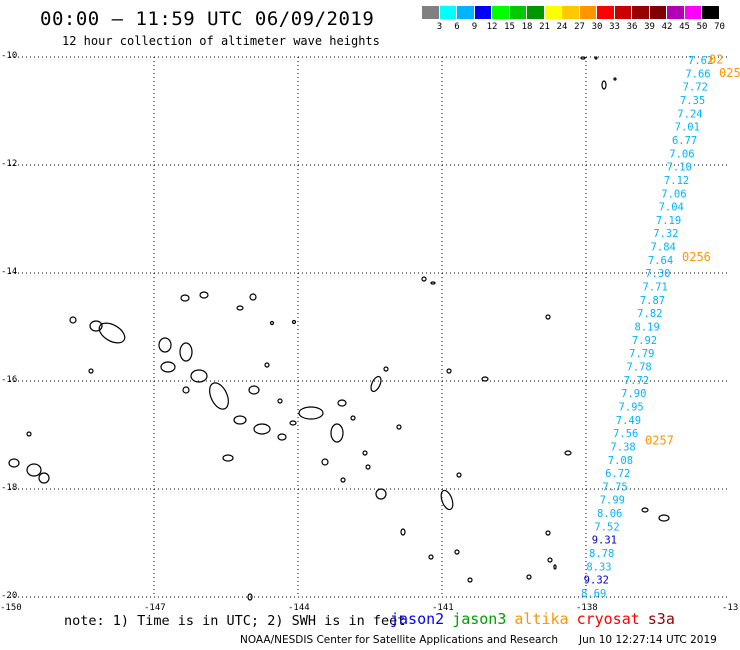  What do you see at coordinates (9, 56) in the screenshot?
I see `latitude-tick-label: -10` at bounding box center [9, 56].